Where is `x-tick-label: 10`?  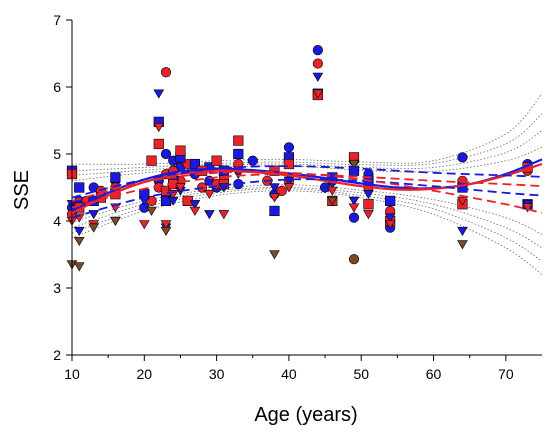 x-tick-label: 10 is located at coordinates (72, 374).